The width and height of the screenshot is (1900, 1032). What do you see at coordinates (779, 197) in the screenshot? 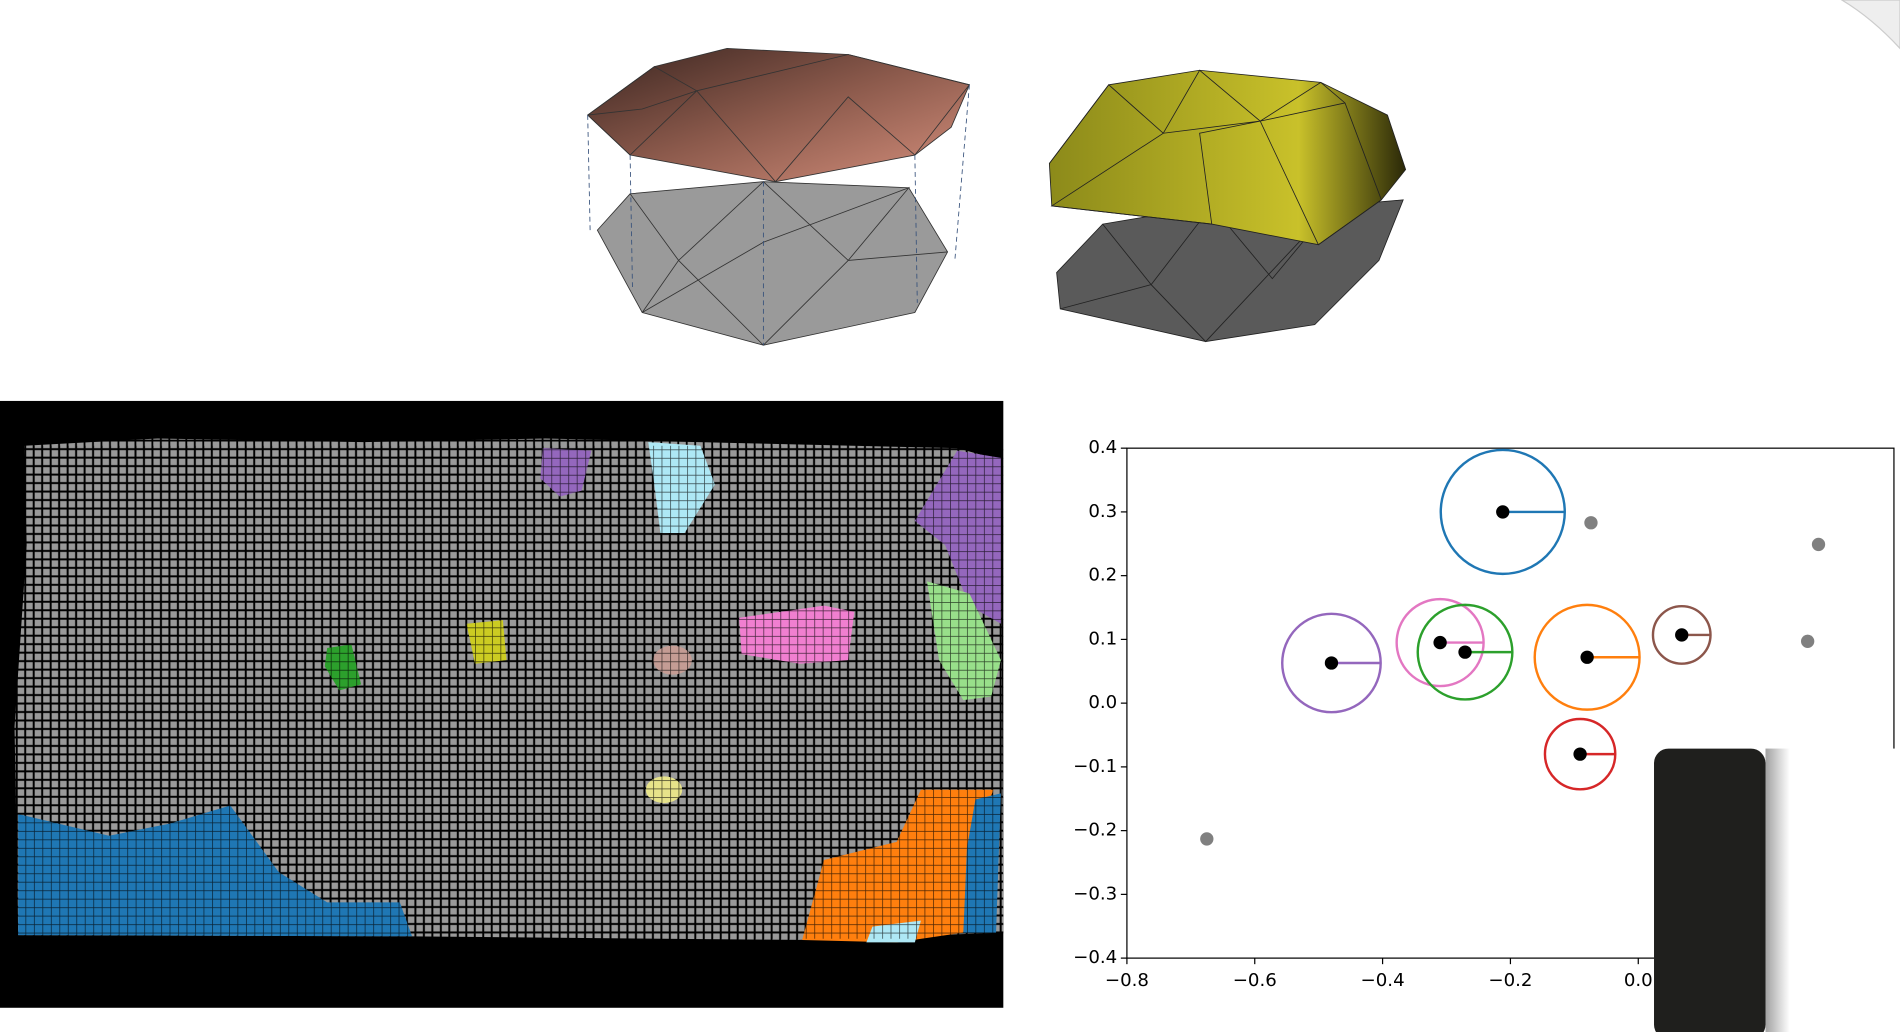
I see `mesh-illustration-left` at bounding box center [779, 197].